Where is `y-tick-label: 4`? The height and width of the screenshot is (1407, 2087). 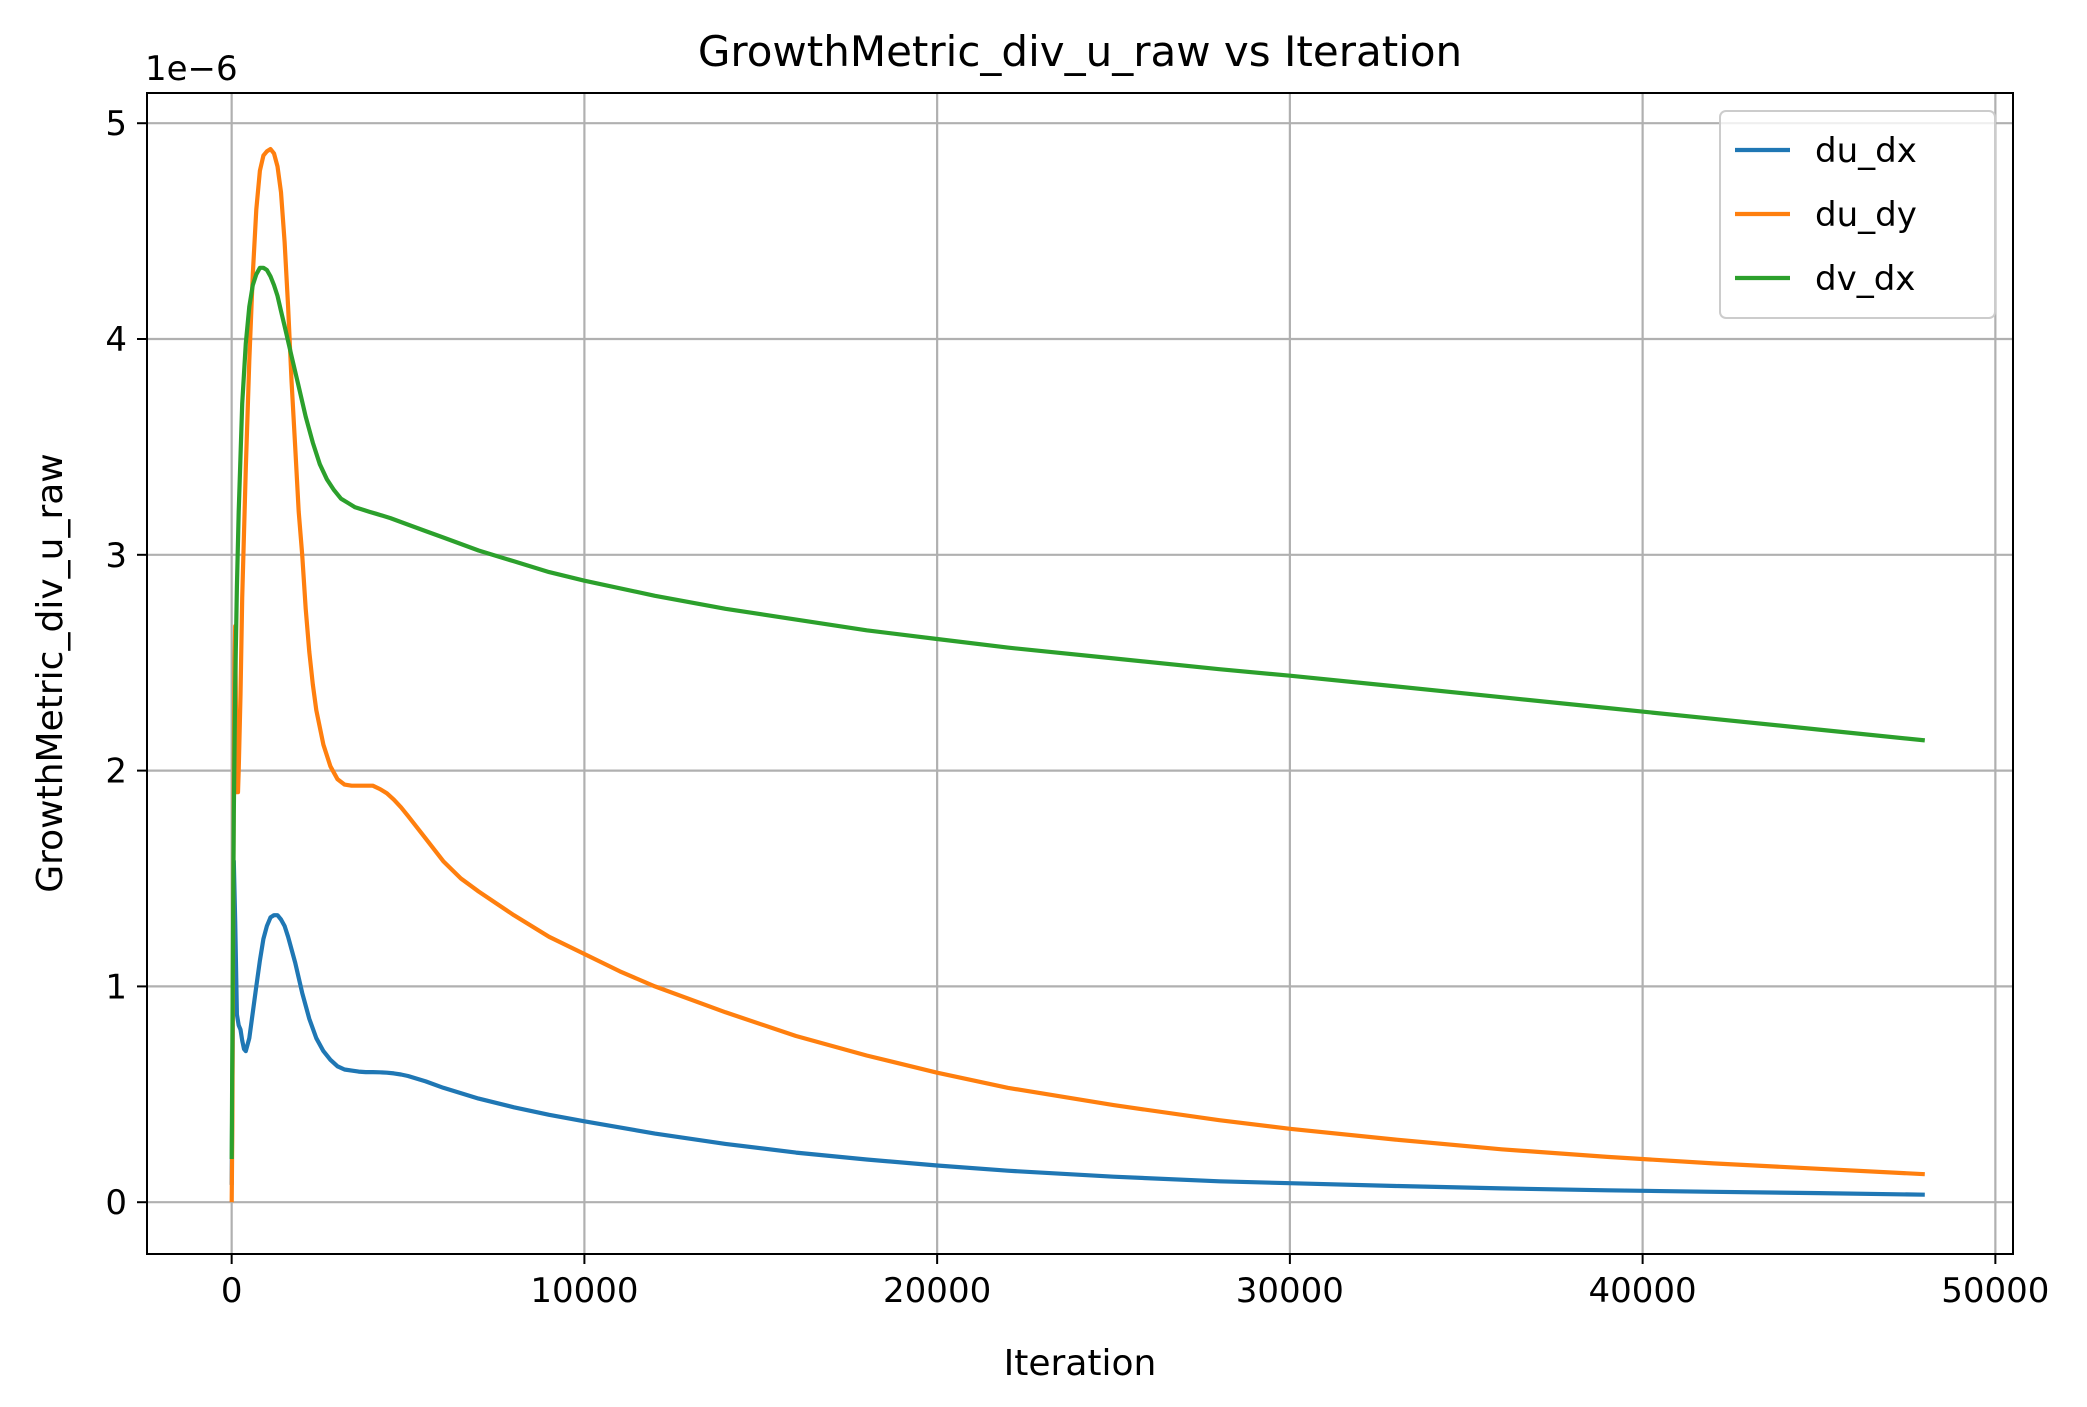 y-tick-label: 4 is located at coordinates (116, 340).